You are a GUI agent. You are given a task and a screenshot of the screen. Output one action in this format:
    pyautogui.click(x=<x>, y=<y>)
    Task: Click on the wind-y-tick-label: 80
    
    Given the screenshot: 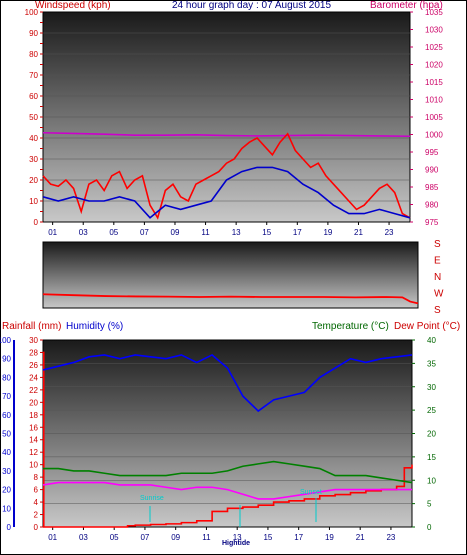 What is the action you would take?
    pyautogui.click(x=33, y=54)
    